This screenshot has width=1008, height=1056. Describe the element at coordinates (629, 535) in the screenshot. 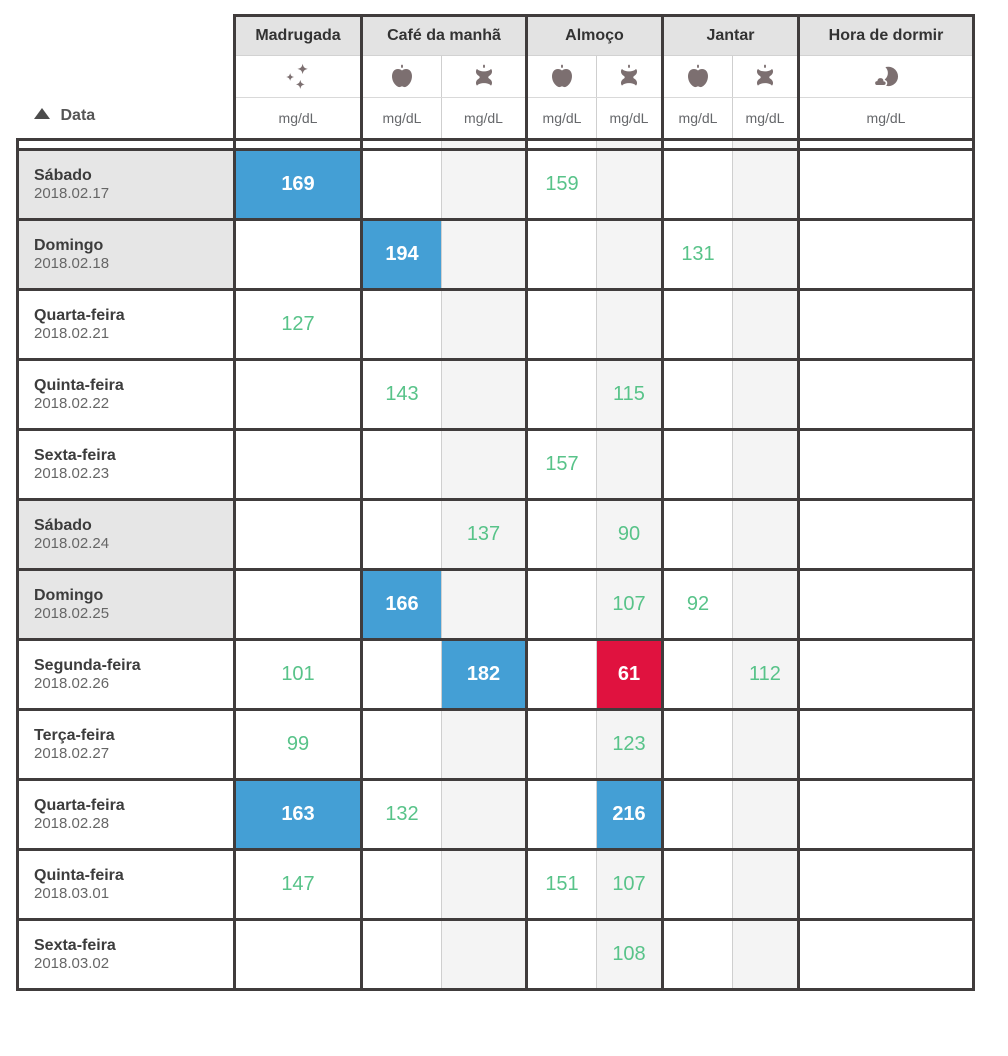

I see `reading-almoco-depois: 90` at that location.